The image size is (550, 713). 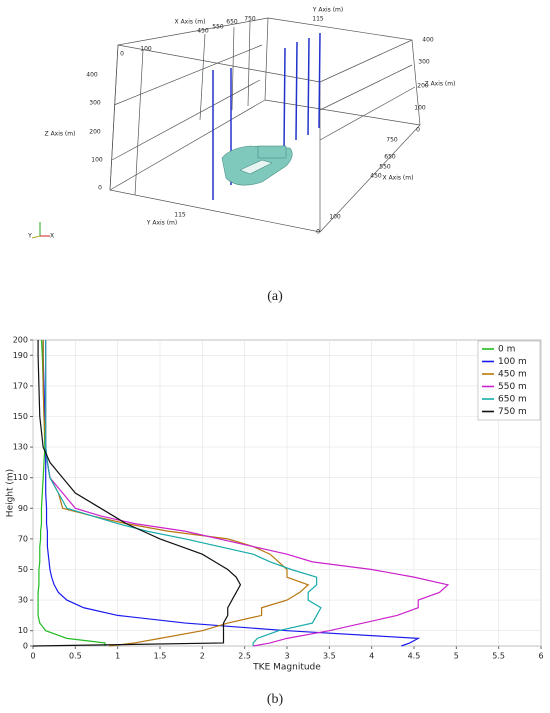 What do you see at coordinates (414, 656) in the screenshot?
I see `x-tick-label: 4.5` at bounding box center [414, 656].